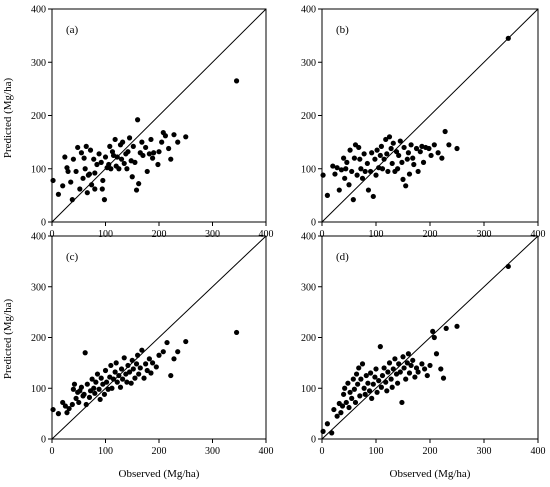 Image resolution: width=550 pixels, height=487 pixels. What do you see at coordinates (484, 451) in the screenshot?
I see `x-tick-label: 300` at bounding box center [484, 451].